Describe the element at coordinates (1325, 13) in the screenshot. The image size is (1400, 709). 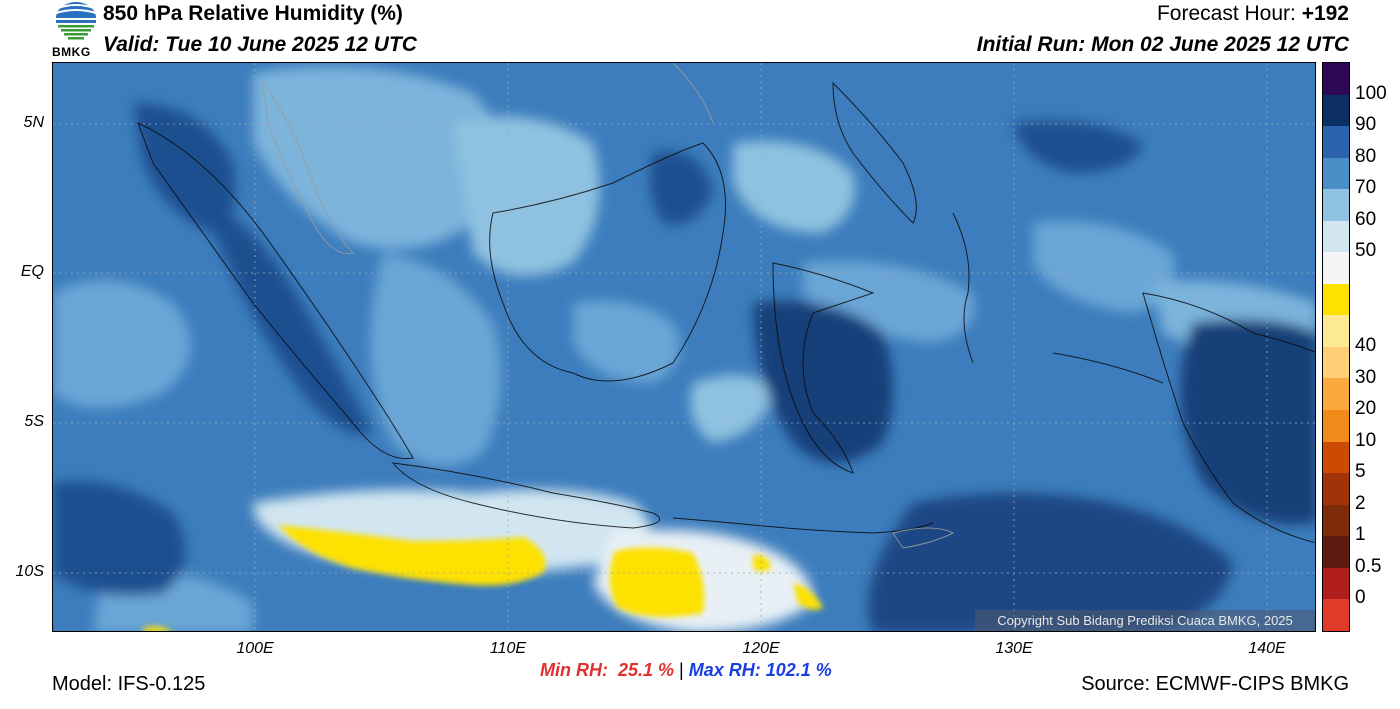
I see `forecast-hour-value: +192` at that location.